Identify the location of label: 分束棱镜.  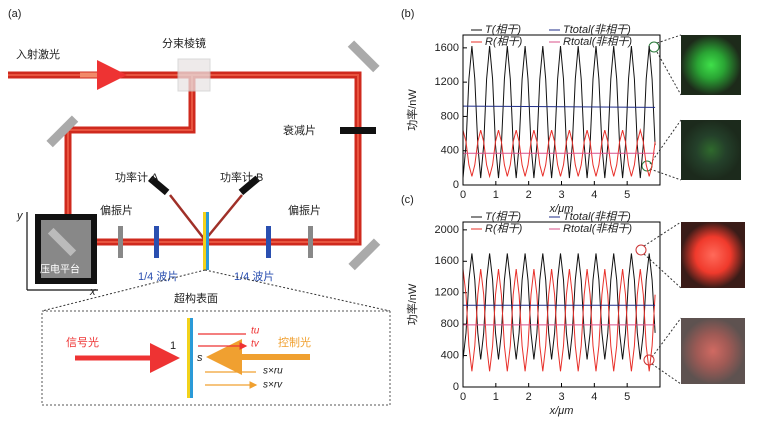
(184, 43).